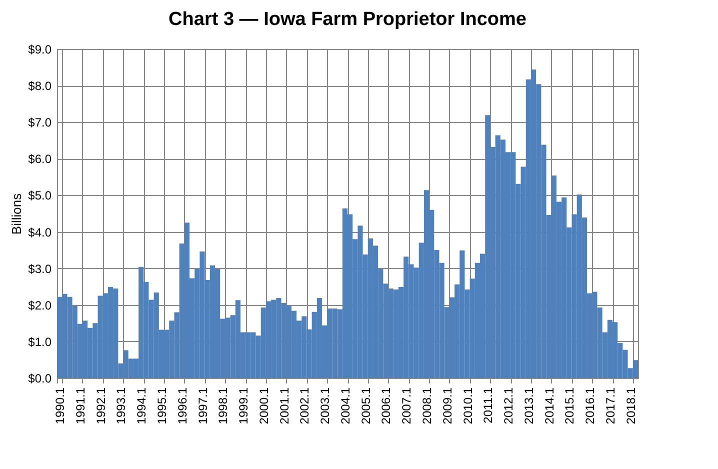 The width and height of the screenshot is (718, 469). Describe the element at coordinates (40, 49) in the screenshot. I see `y-tick-label: $9.0` at that location.